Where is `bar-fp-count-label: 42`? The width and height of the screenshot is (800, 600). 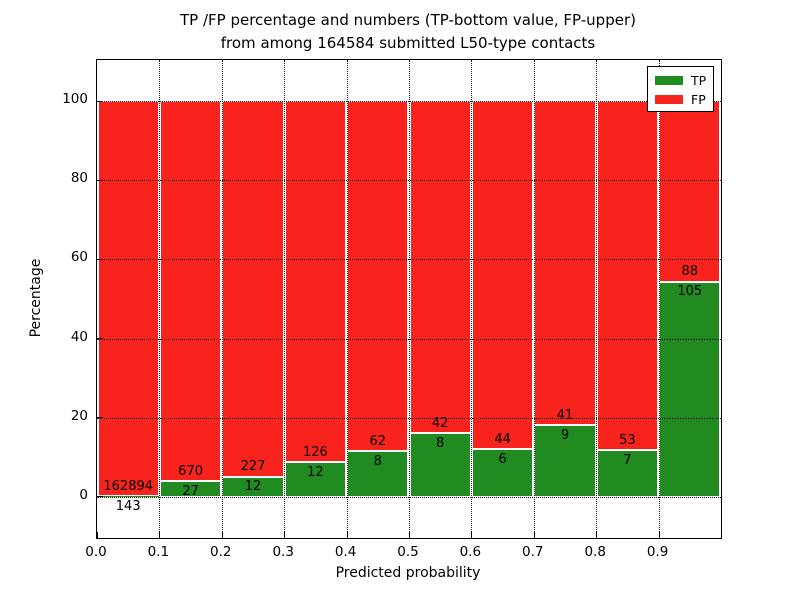
bar-fp-count-label: 42 is located at coordinates (440, 423).